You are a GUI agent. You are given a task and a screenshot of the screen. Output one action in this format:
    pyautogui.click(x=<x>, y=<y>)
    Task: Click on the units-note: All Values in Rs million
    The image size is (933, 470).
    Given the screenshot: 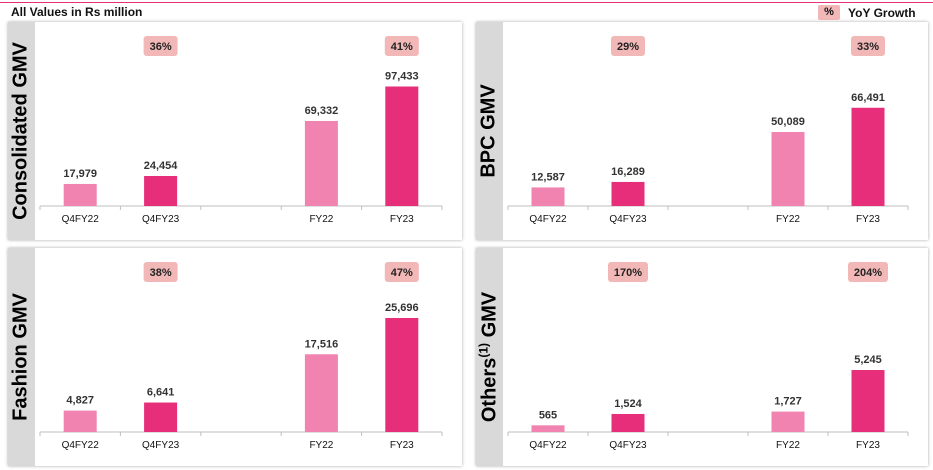 What is the action you would take?
    pyautogui.click(x=77, y=12)
    